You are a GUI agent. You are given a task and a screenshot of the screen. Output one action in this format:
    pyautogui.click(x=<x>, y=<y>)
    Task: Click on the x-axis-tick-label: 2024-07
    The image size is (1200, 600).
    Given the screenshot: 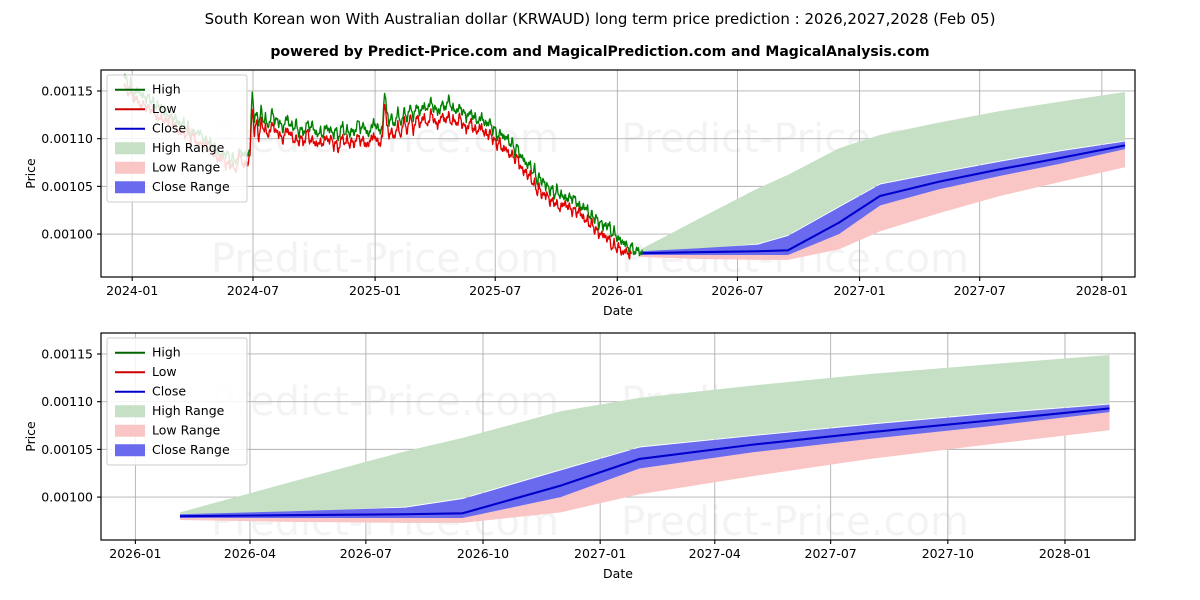 What is the action you would take?
    pyautogui.click(x=253, y=290)
    